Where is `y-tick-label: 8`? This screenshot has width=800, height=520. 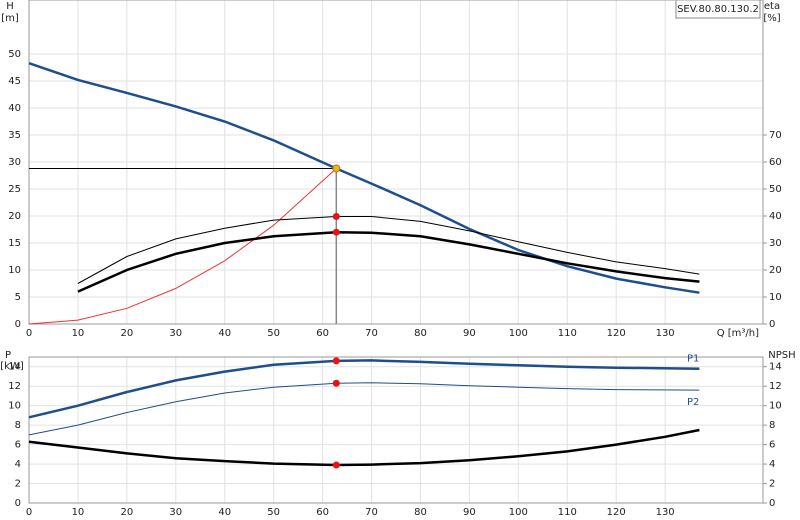
y-tick-label: 8 is located at coordinates (18, 425).